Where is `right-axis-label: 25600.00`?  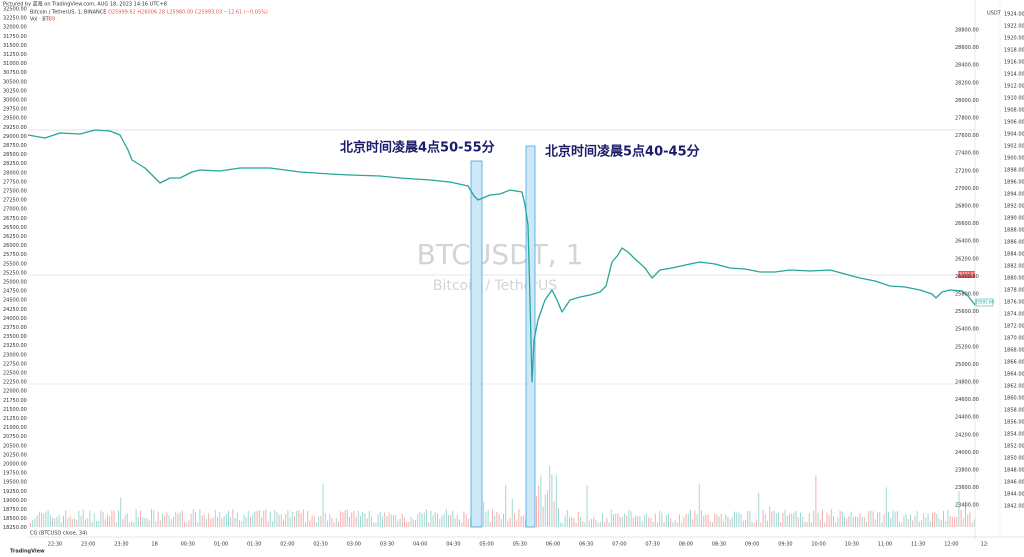
right-axis-label: 25600.00 is located at coordinates (967, 312).